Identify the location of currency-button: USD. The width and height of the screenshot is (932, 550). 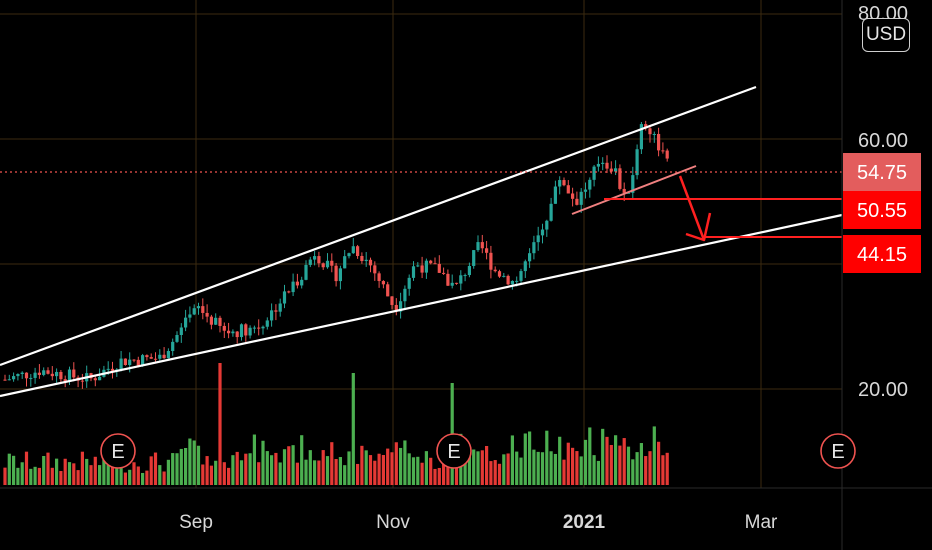
(886, 35).